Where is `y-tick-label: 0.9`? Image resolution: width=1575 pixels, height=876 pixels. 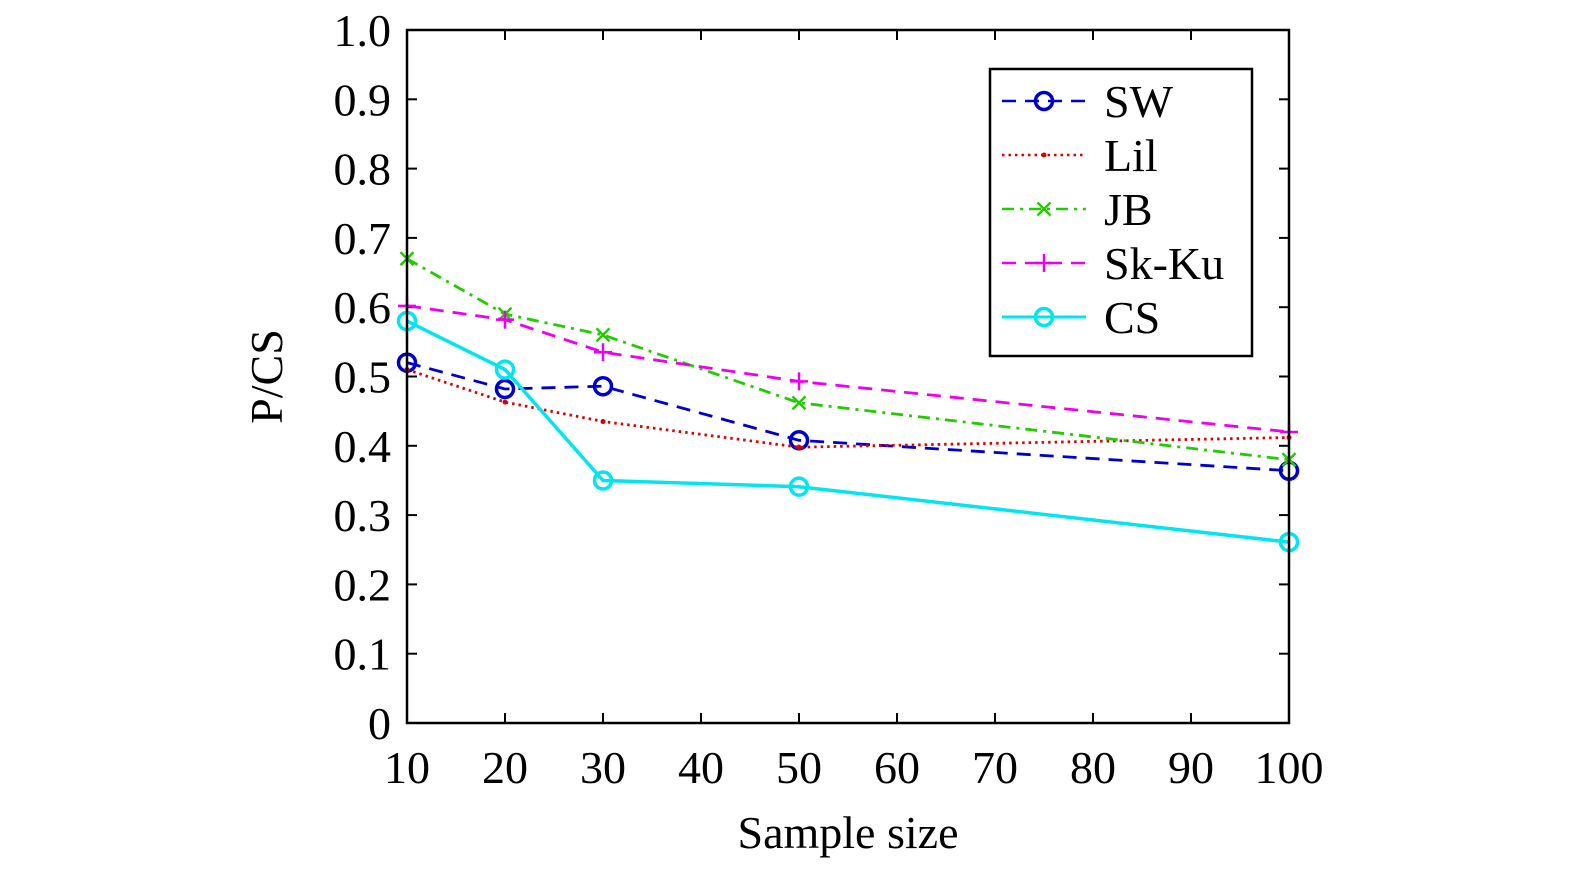
y-tick-label: 0.9 is located at coordinates (363, 99).